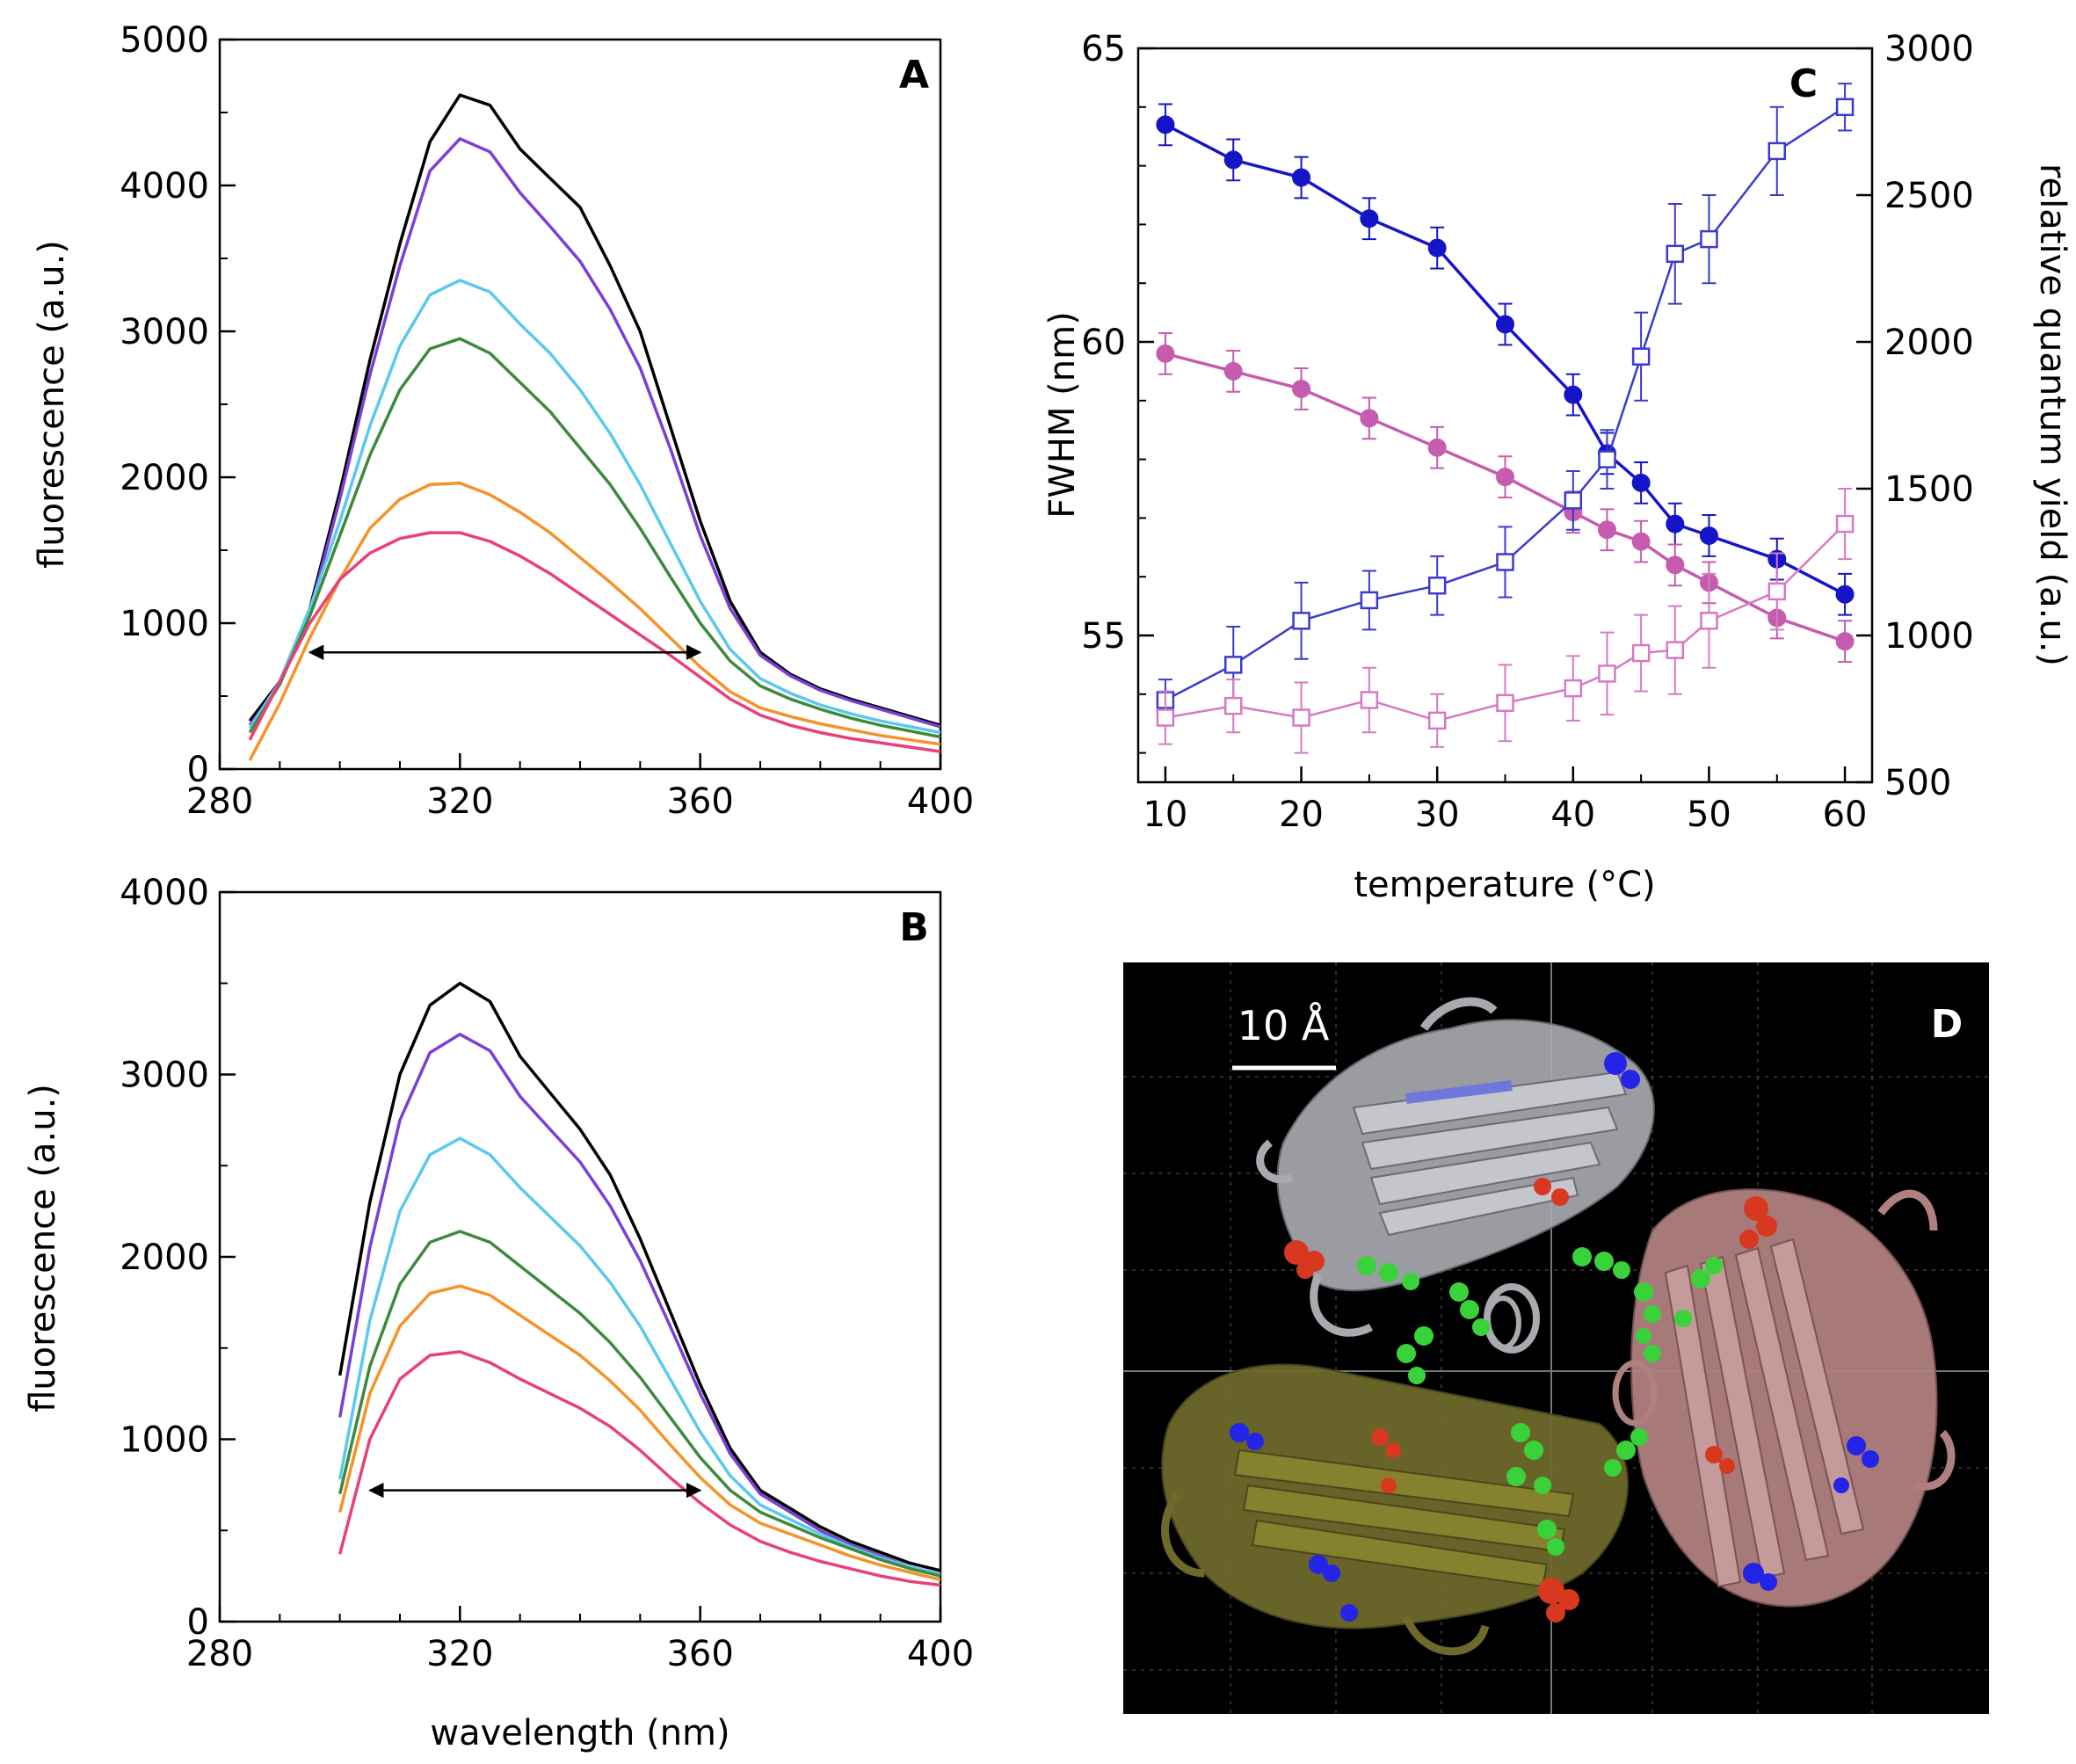 This screenshot has width=2076, height=1764. I want to click on panel-c-label: C, so click(1803, 84).